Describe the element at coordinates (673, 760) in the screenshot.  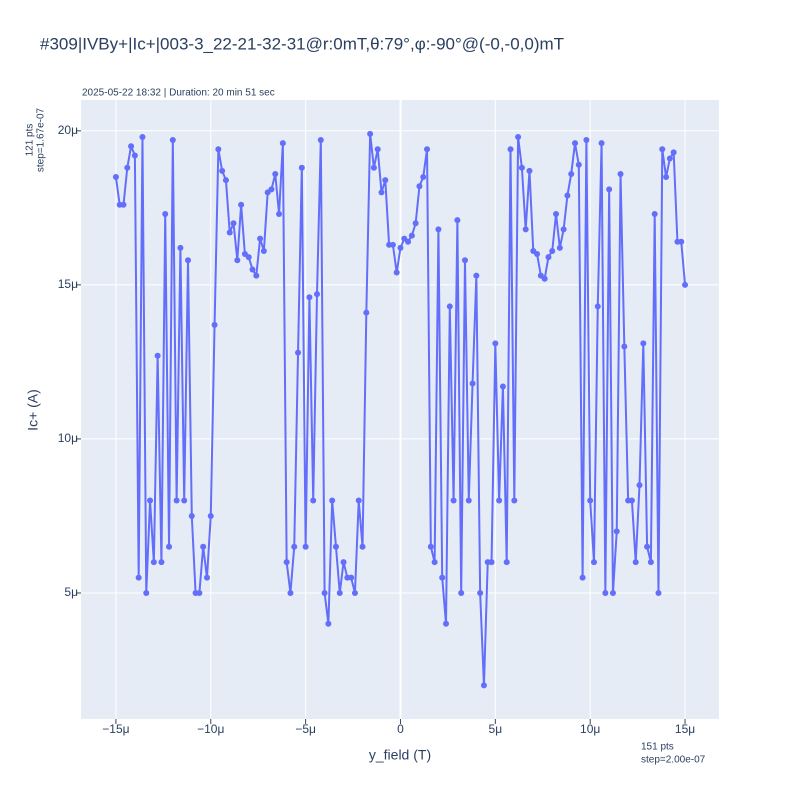
I see `annotation: step=2.00e-07` at that location.